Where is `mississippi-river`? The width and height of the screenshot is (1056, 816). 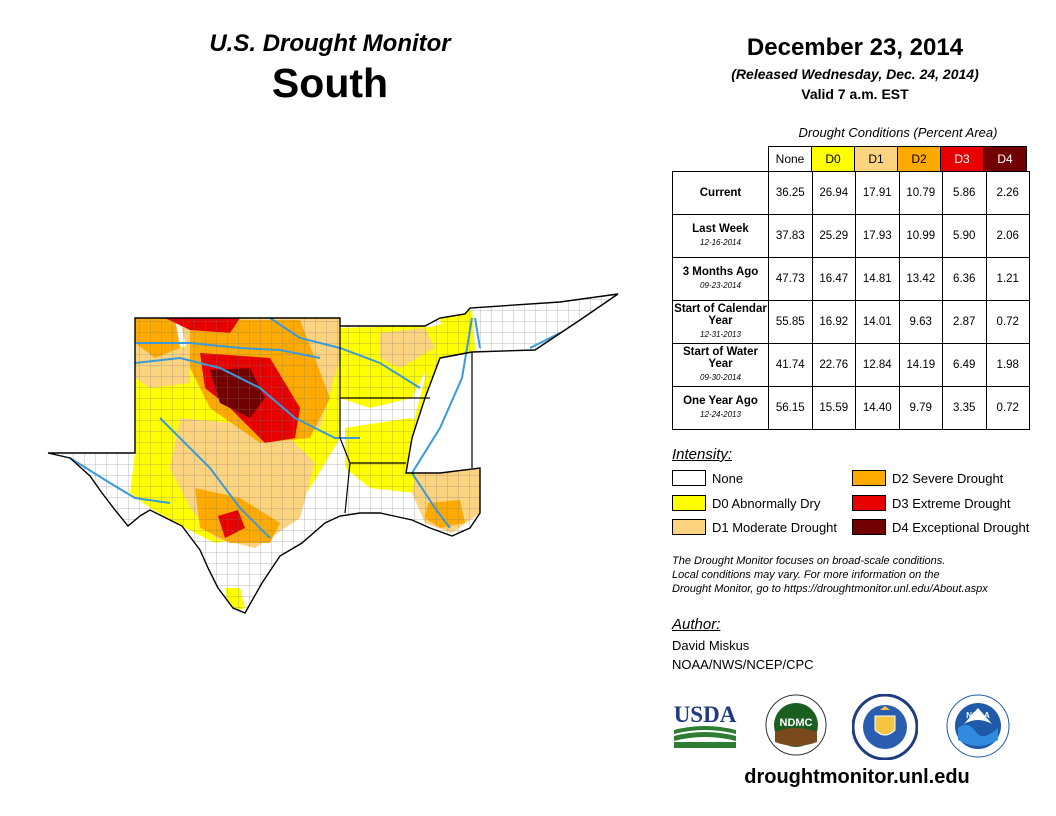
mississippi-river is located at coordinates (441, 423).